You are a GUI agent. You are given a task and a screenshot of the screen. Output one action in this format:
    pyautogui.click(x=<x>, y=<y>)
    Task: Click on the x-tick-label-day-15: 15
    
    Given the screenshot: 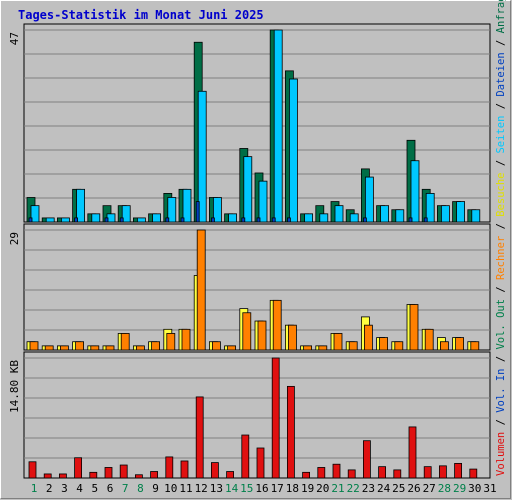 What is the action you would take?
    pyautogui.click(x=246, y=488)
    